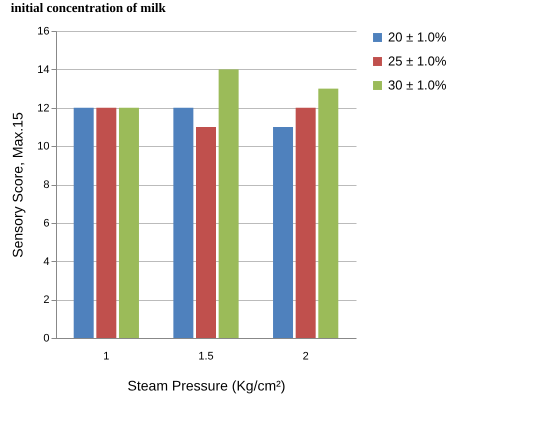  What do you see at coordinates (17, 185) in the screenshot?
I see `y-axis-title: Sensory Score, Max.15` at bounding box center [17, 185].